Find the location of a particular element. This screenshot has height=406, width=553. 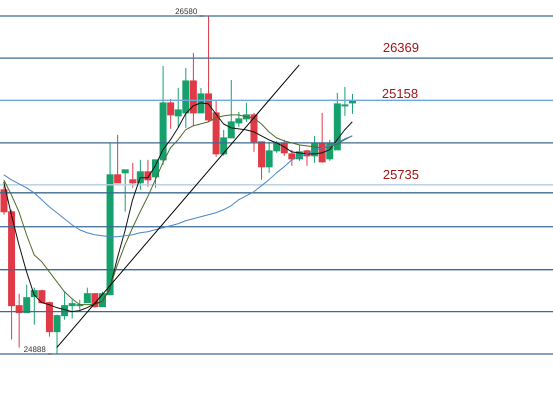

annotation: 24888 is located at coordinates (35, 349).